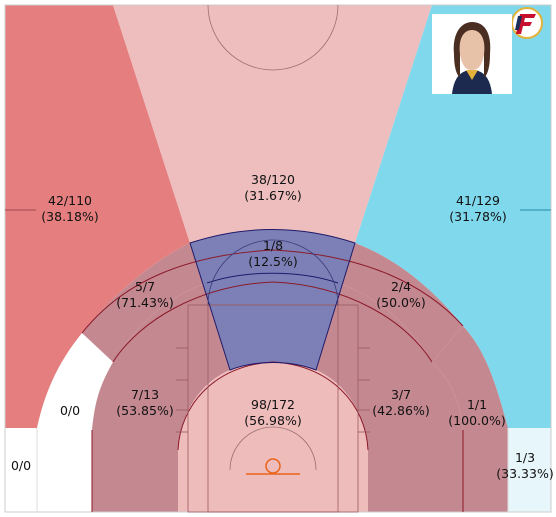  What do you see at coordinates (21, 465) in the screenshot?
I see `zone-label-left-corner-3: 0/0` at bounding box center [21, 465].